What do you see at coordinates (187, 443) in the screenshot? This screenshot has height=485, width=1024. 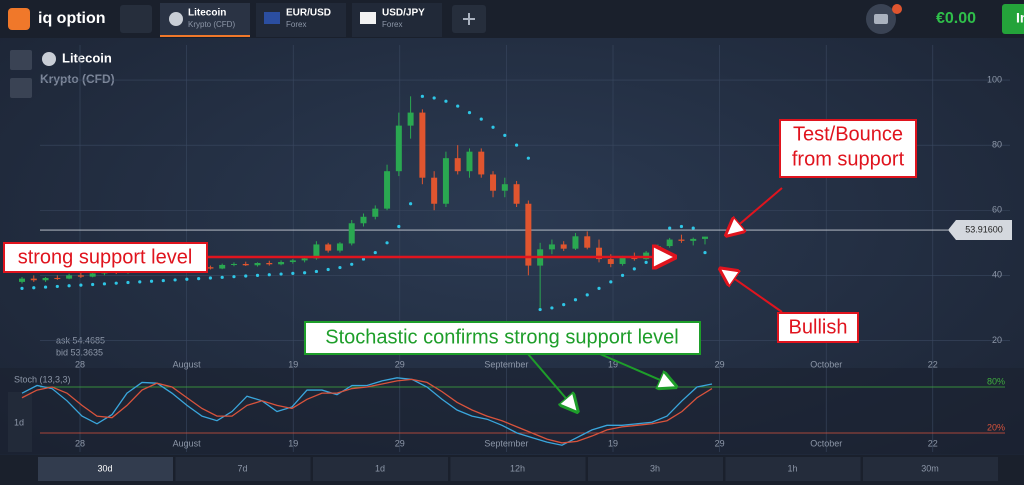 I see `x-tick-label: August` at bounding box center [187, 443].